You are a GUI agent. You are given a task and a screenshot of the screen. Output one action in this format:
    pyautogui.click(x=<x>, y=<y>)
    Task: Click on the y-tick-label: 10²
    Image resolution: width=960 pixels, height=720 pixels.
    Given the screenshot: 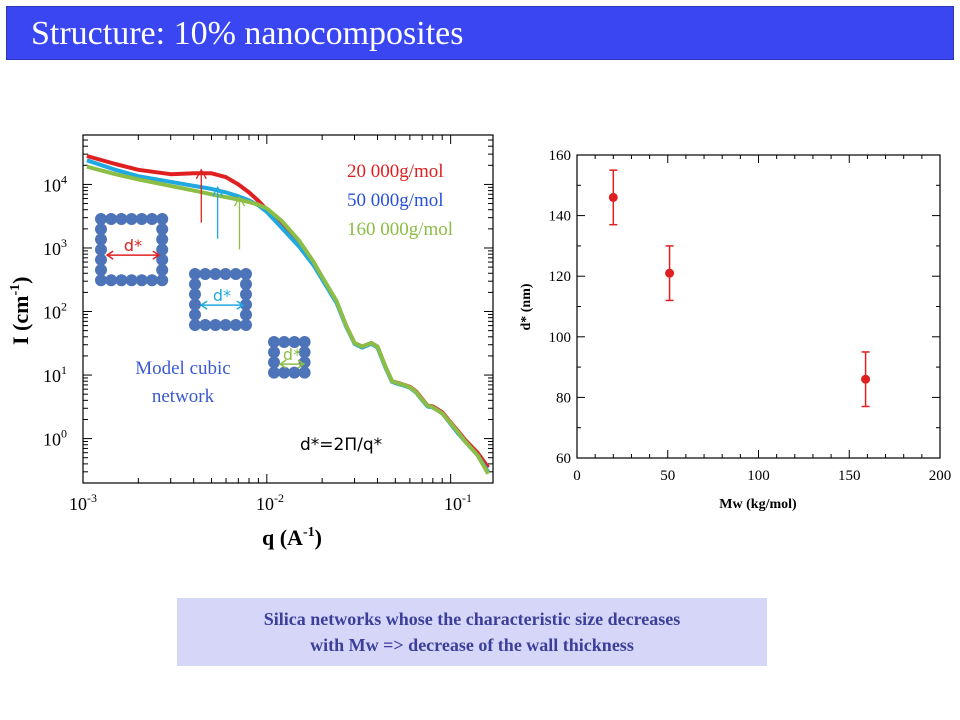 What is the action you would take?
    pyautogui.click(x=55, y=311)
    